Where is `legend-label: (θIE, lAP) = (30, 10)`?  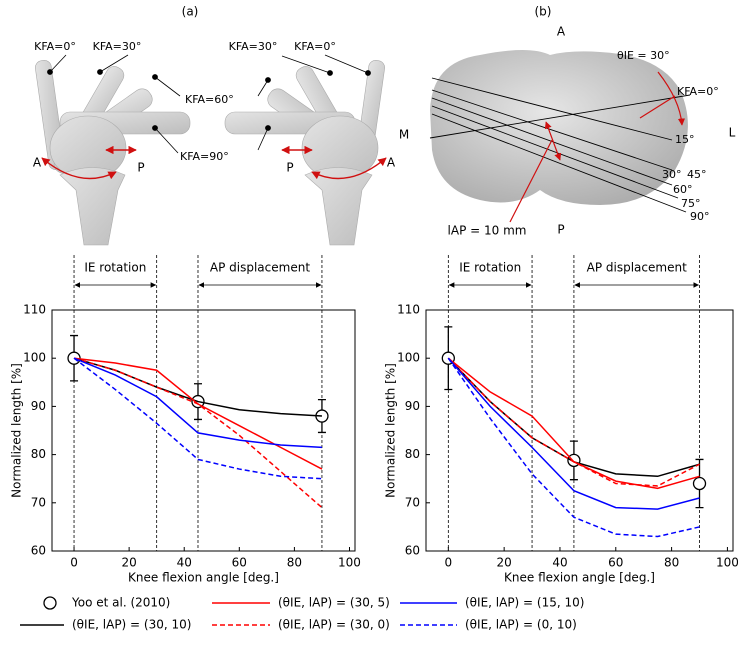 legend-label: (θIE, lAP) = (30, 10) is located at coordinates (131, 625).